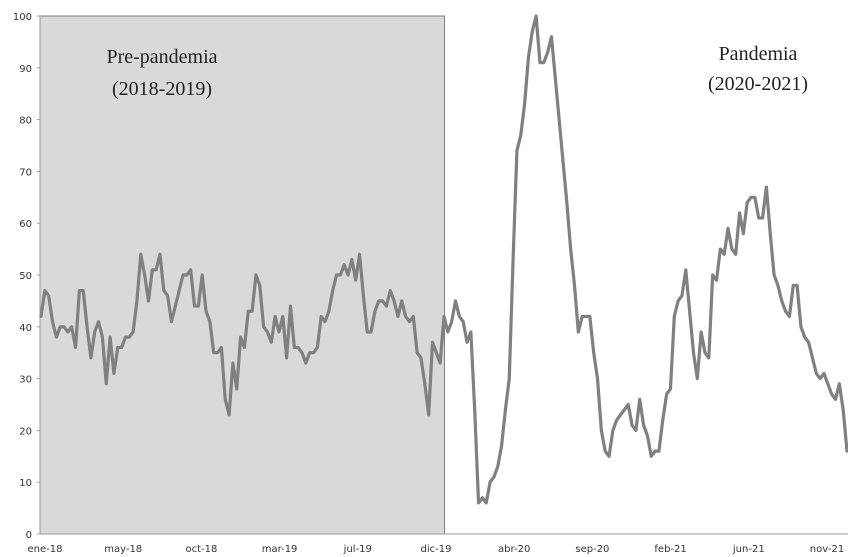 The image size is (848, 557). I want to click on y-tick-label: 80, so click(25, 121).